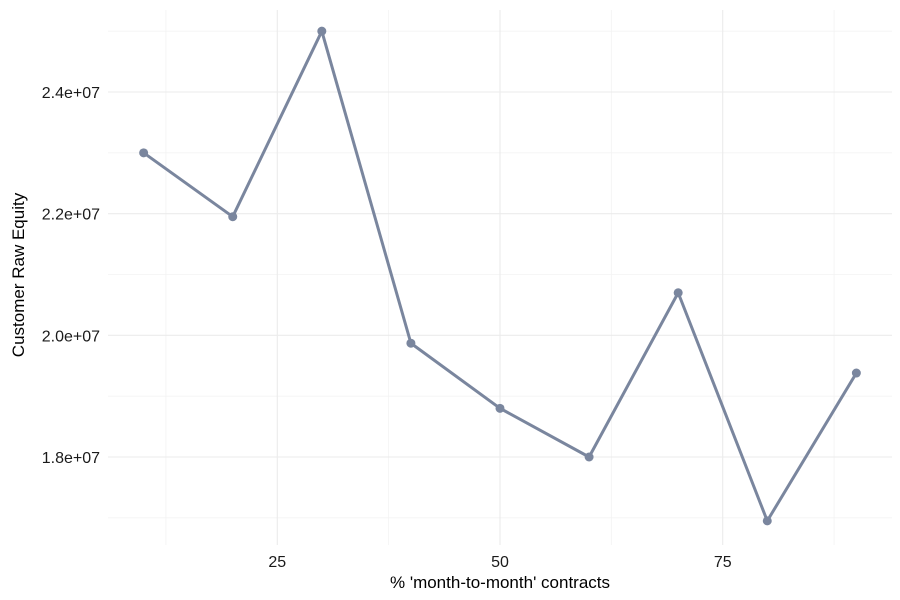 The image size is (900, 600). Describe the element at coordinates (723, 562) in the screenshot. I see `x-tick-label: 75` at that location.